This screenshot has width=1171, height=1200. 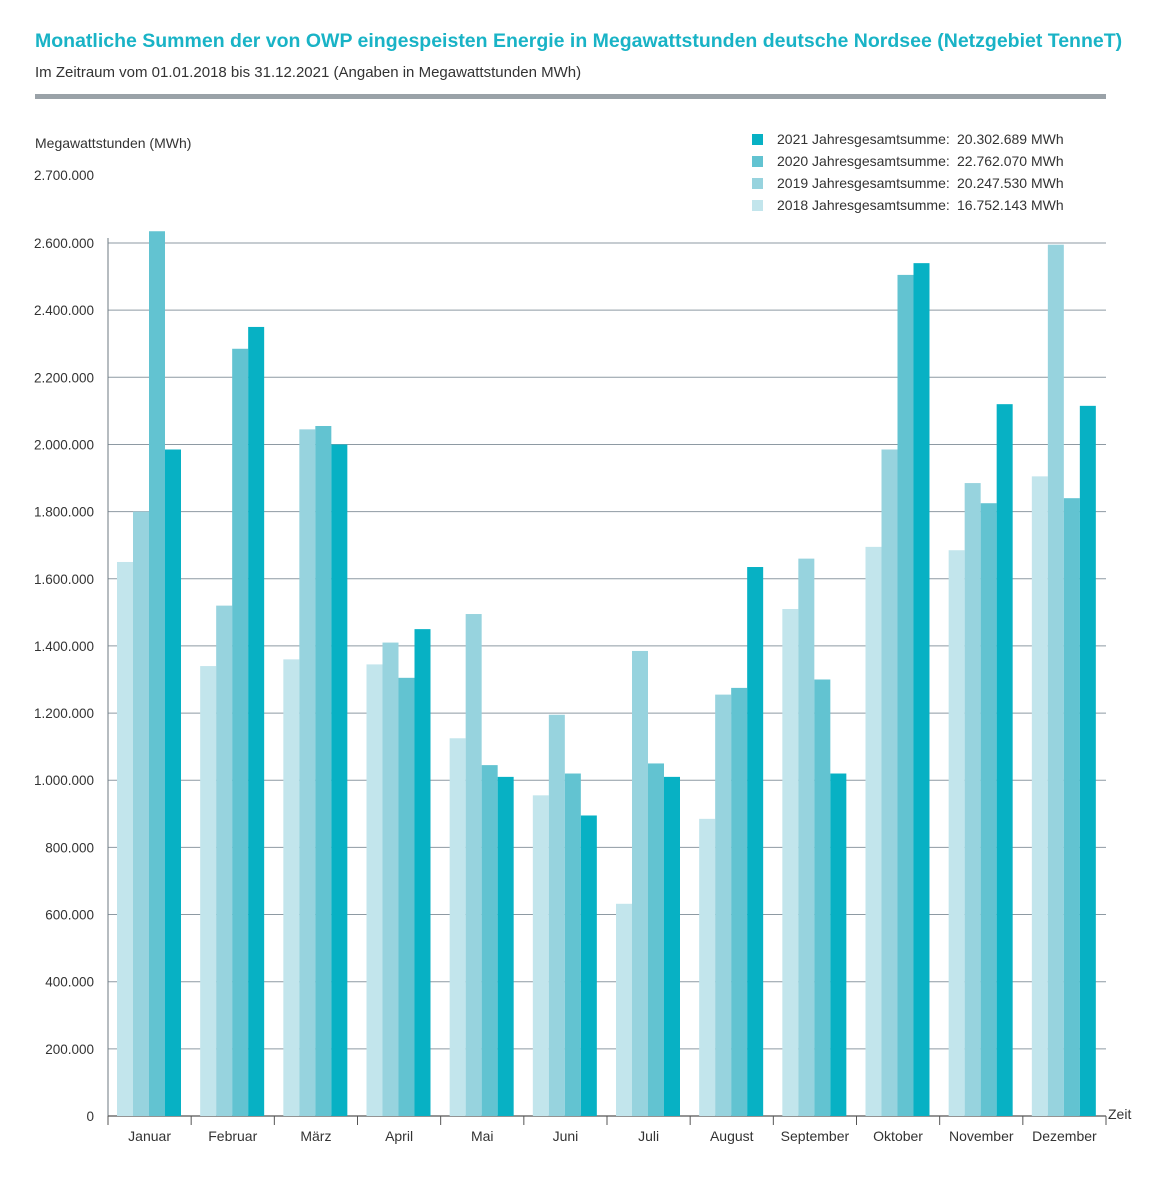 I want to click on bar-2021-november, so click(x=1004, y=760).